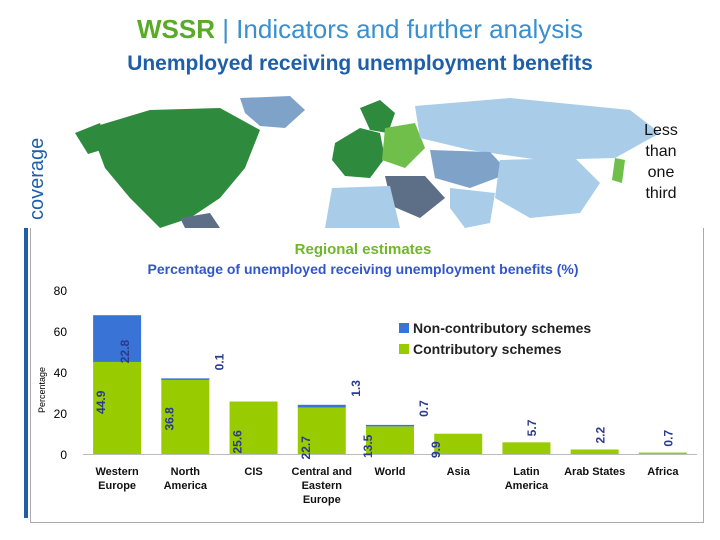 Image resolution: width=720 pixels, height=540 pixels. Describe the element at coordinates (363, 249) in the screenshot. I see `chart-title: Regional estimates` at that location.